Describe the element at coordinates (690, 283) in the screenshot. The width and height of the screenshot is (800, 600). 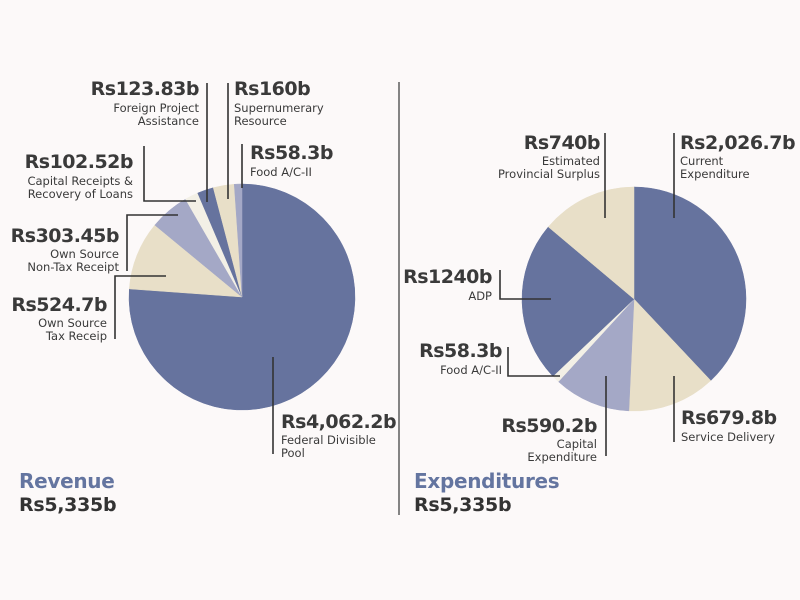
I see `pie-slice-current-expenditure` at that location.